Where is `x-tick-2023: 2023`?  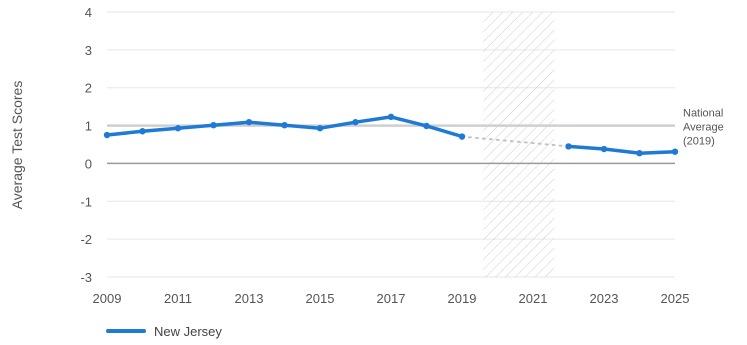
x-tick-2023: 2023 is located at coordinates (604, 298).